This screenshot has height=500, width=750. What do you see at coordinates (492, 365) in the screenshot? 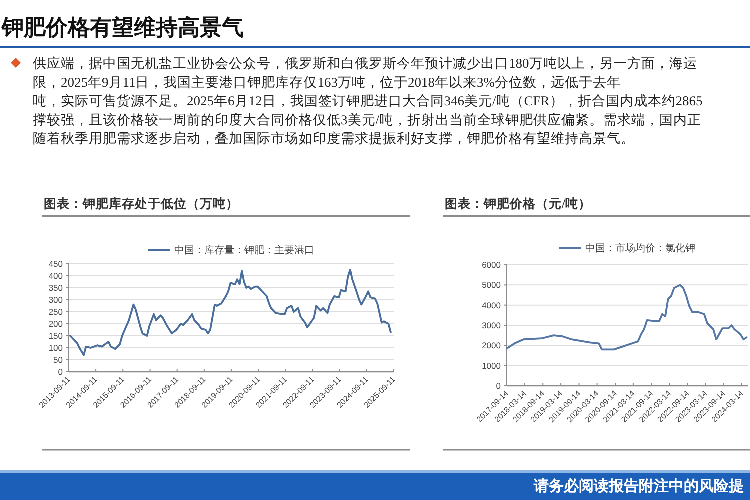
I see `y-tick-label: 1000` at bounding box center [492, 365].